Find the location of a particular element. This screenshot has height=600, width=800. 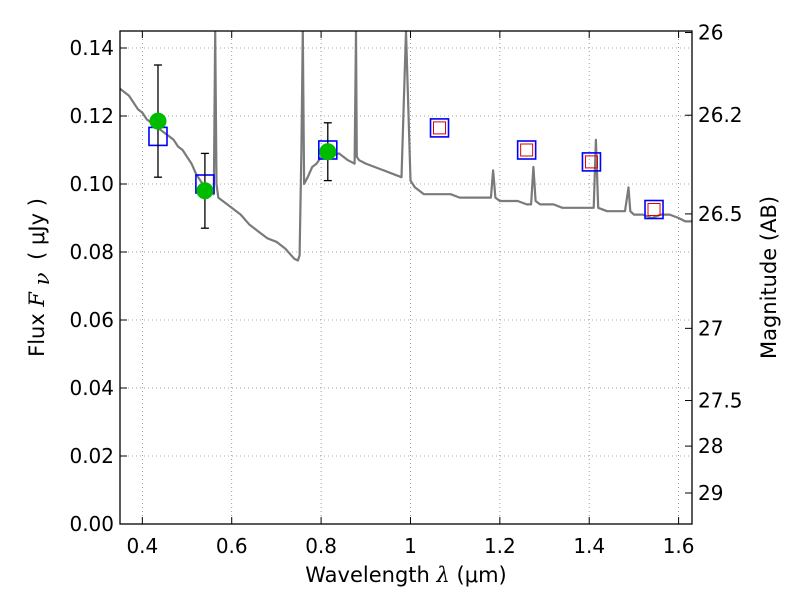

y-tick-label: 0.00 is located at coordinates (91, 524).